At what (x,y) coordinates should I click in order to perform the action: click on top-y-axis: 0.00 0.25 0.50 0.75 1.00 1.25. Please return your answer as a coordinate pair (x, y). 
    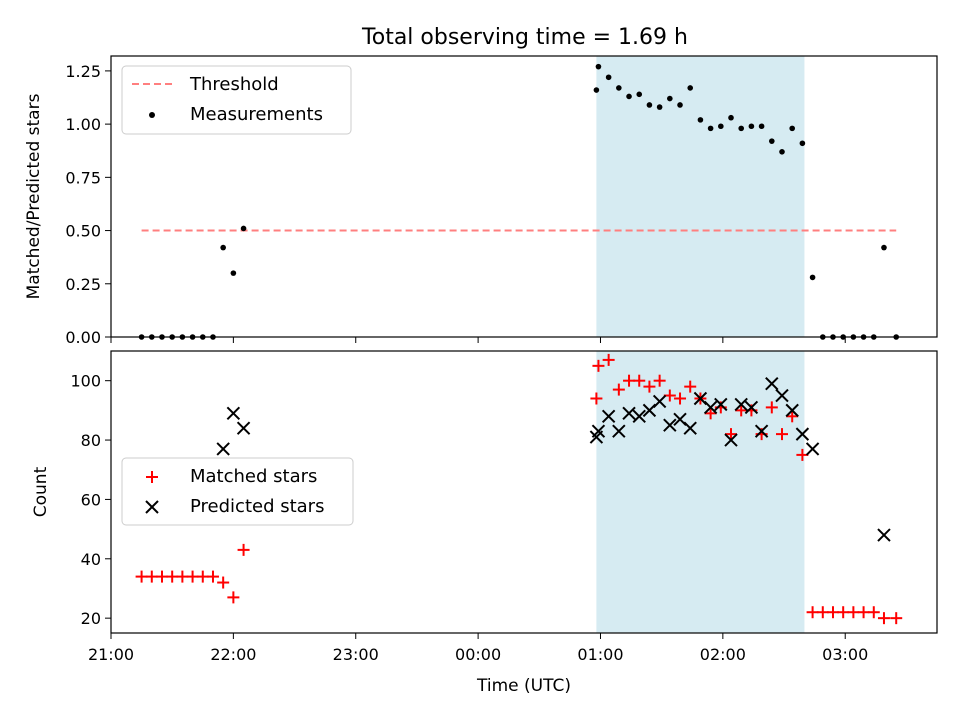
    Looking at the image, I should click on (88, 204).